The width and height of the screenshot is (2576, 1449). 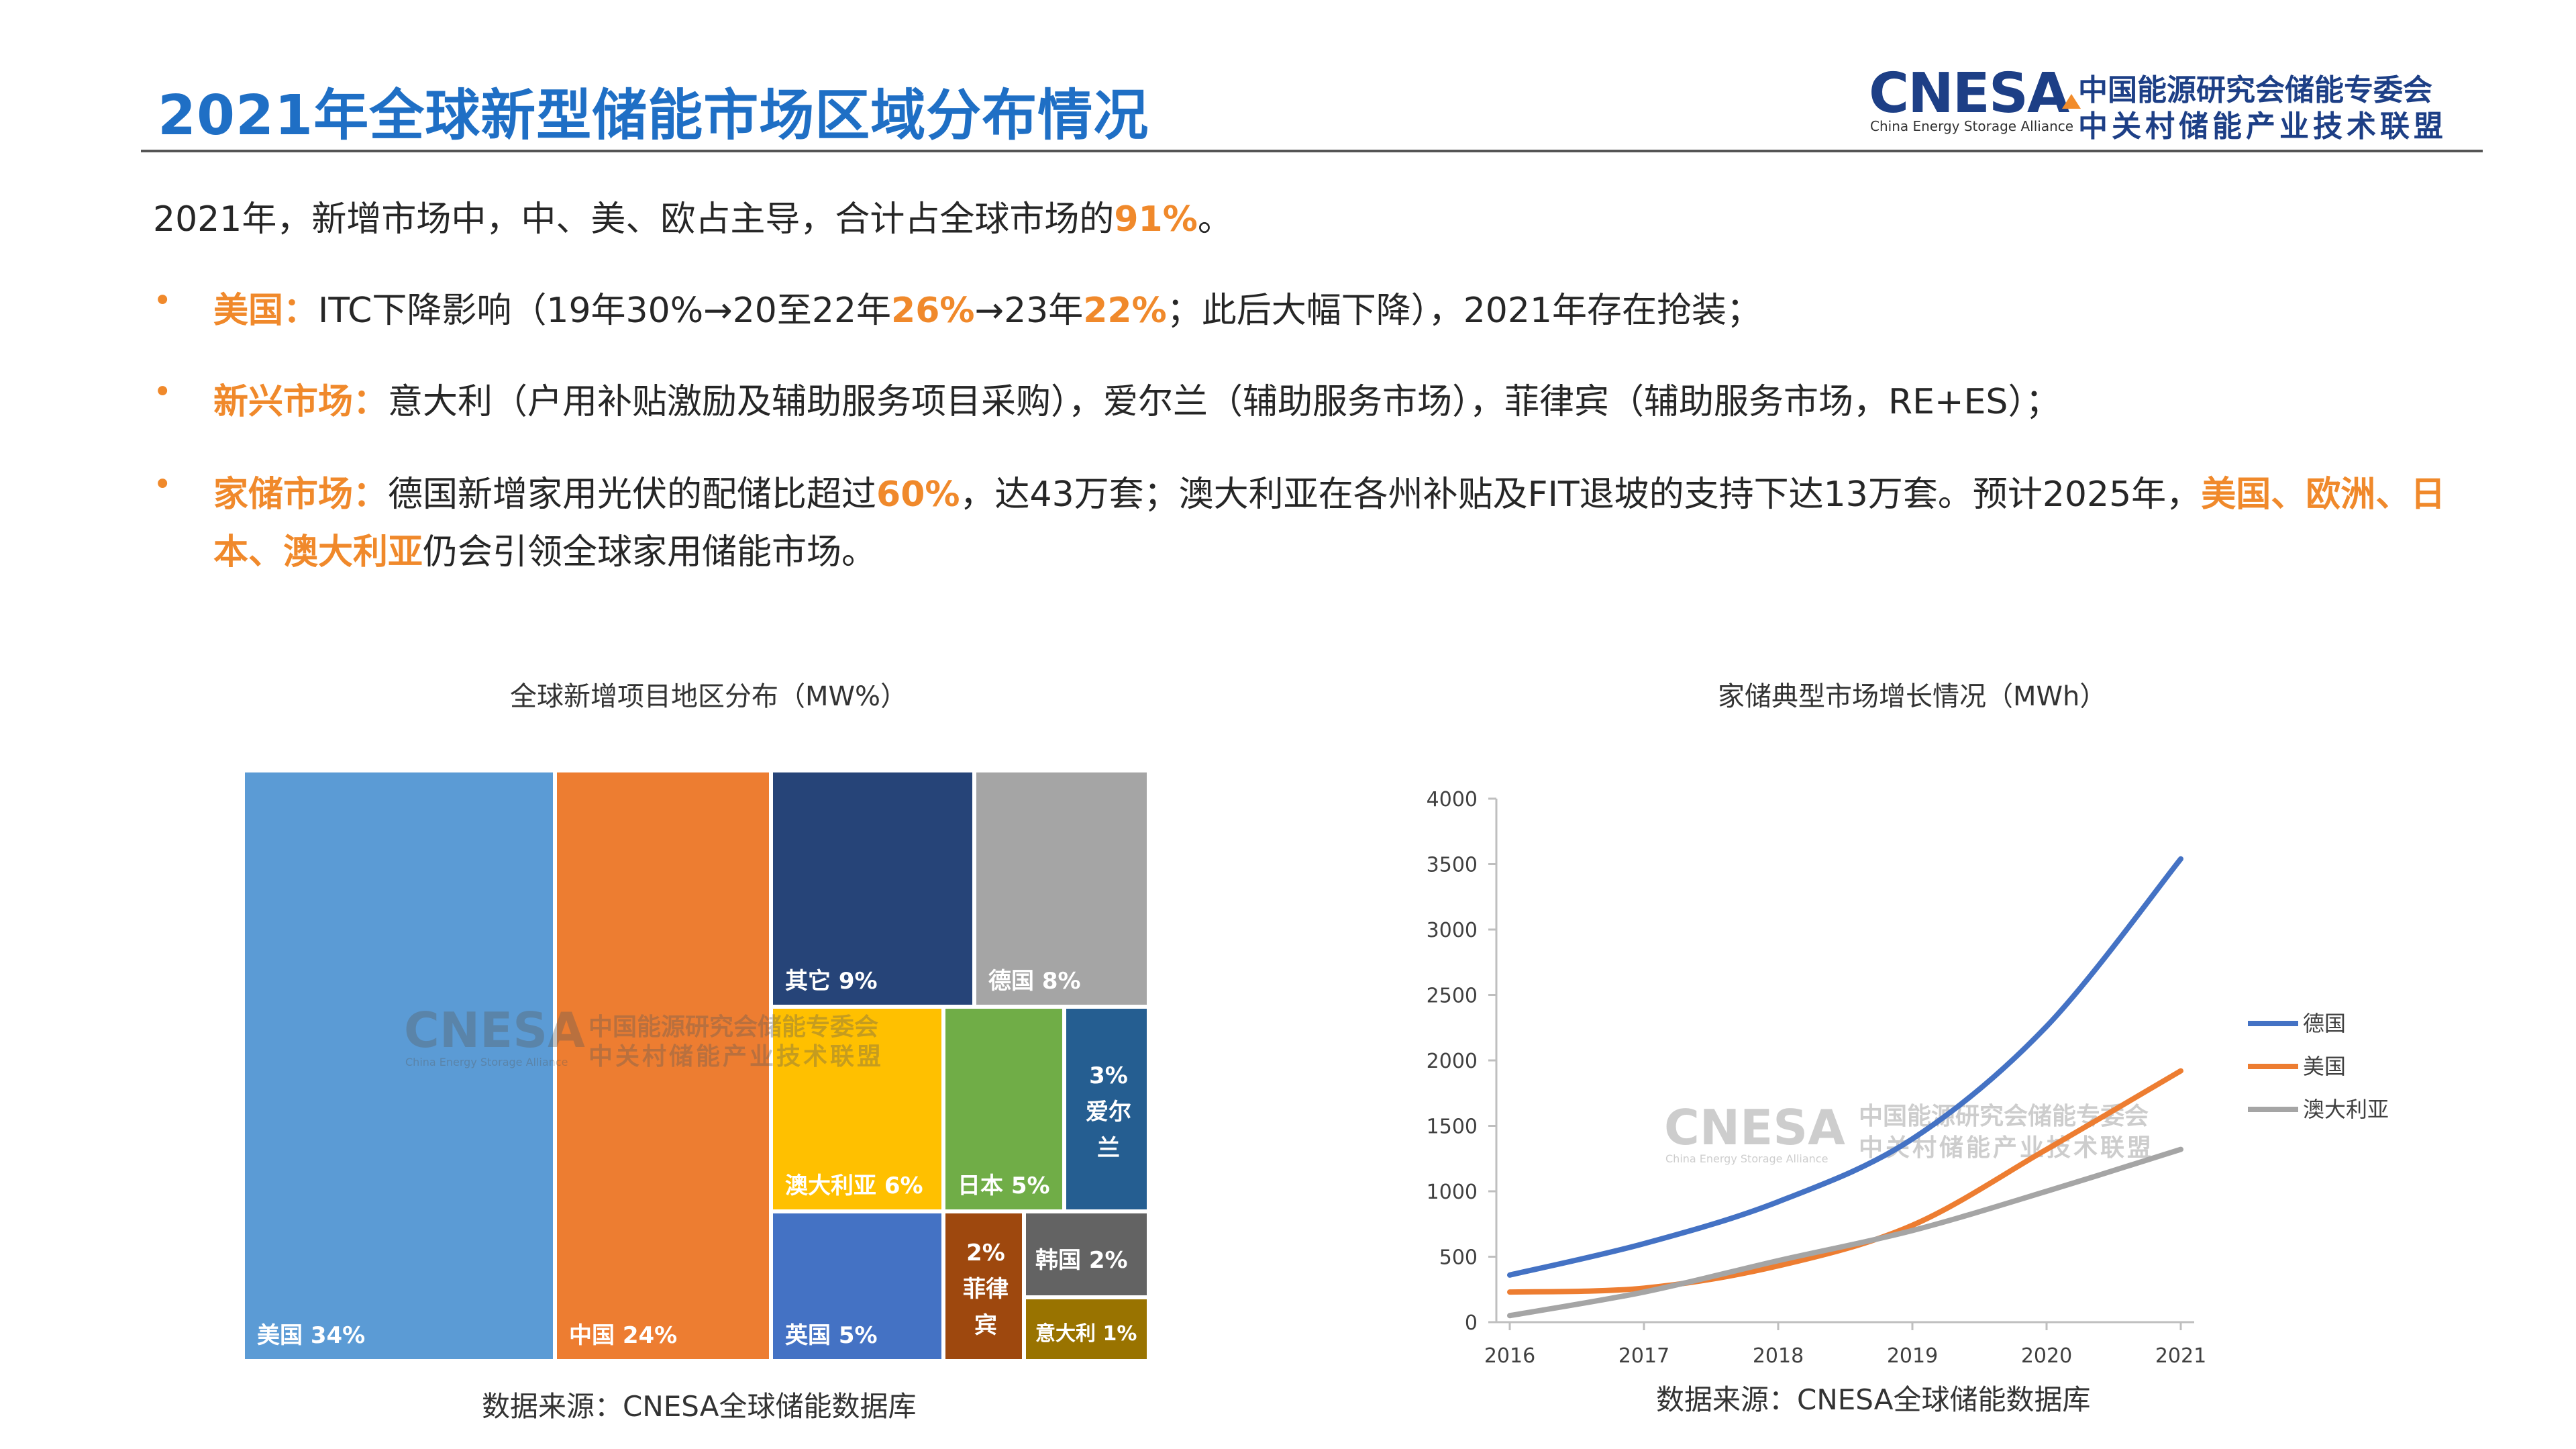 I want to click on treemap-tile-label: 意大利 1%, so click(x=1086, y=1333).